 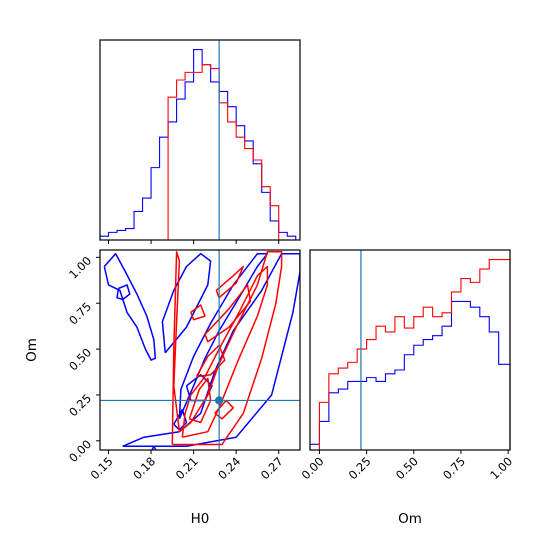 I want to click on om-hist-tick-label-3: 0.75, so click(x=454, y=468).